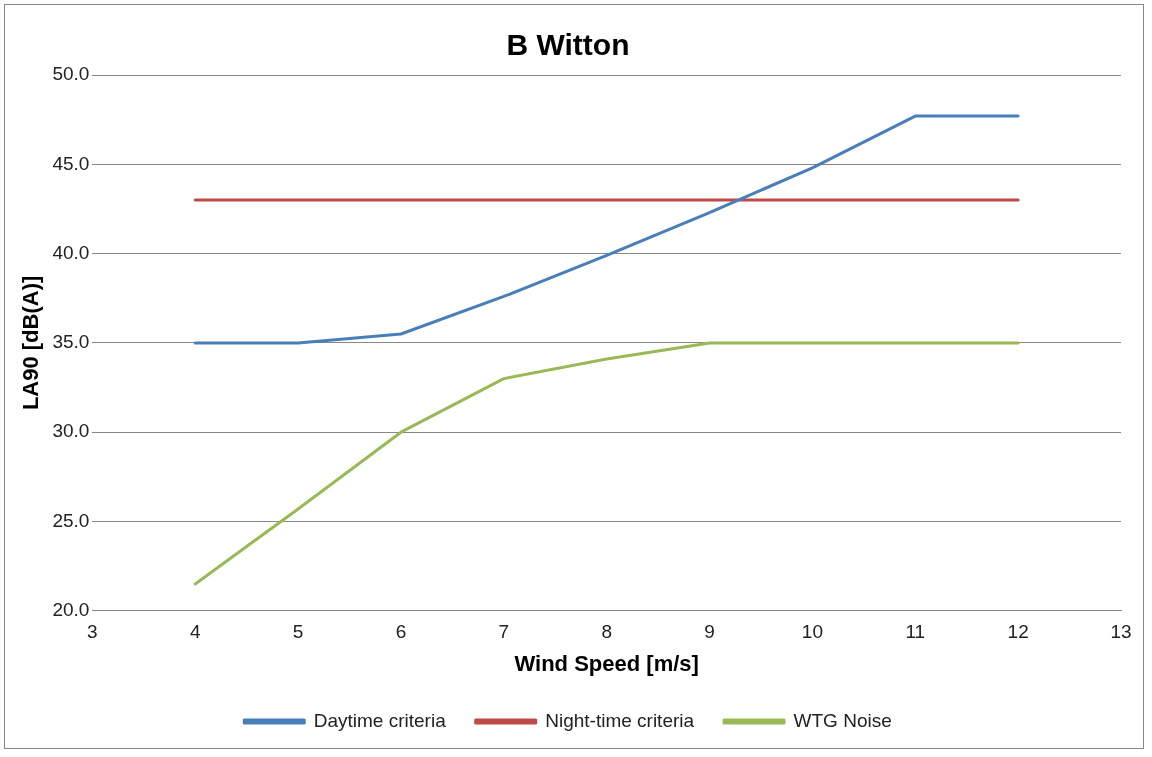 This screenshot has width=1152, height=757. Describe the element at coordinates (568, 45) in the screenshot. I see `chart-title: B Witton` at that location.